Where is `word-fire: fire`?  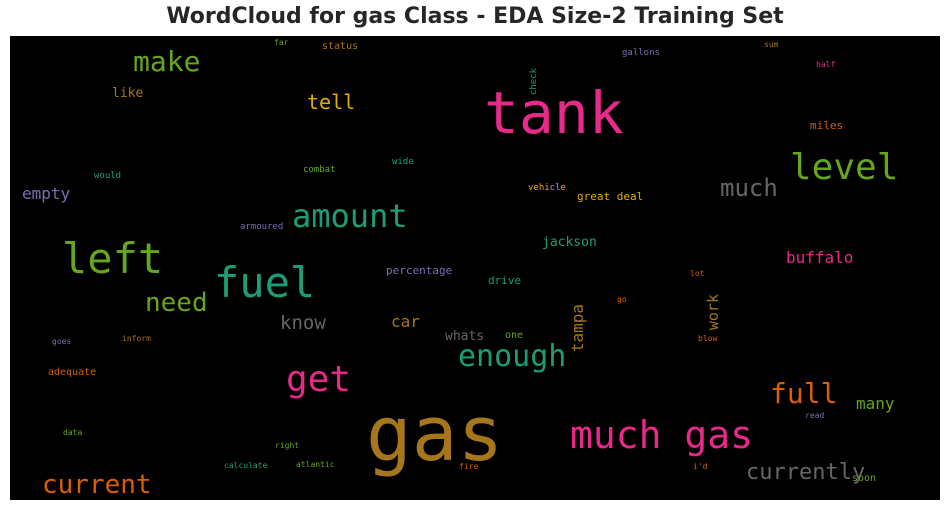 word-fire: fire is located at coordinates (469, 466).